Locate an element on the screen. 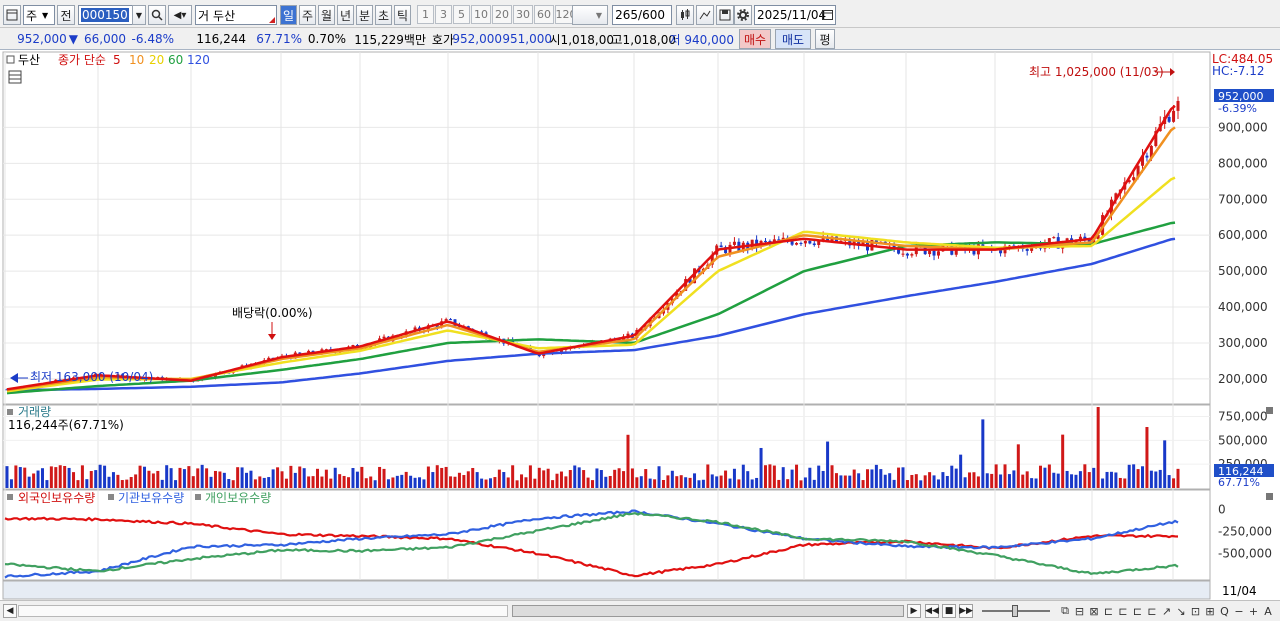 The height and width of the screenshot is (621, 1280). layout-icon: ⧉ is located at coordinates (1065, 610).